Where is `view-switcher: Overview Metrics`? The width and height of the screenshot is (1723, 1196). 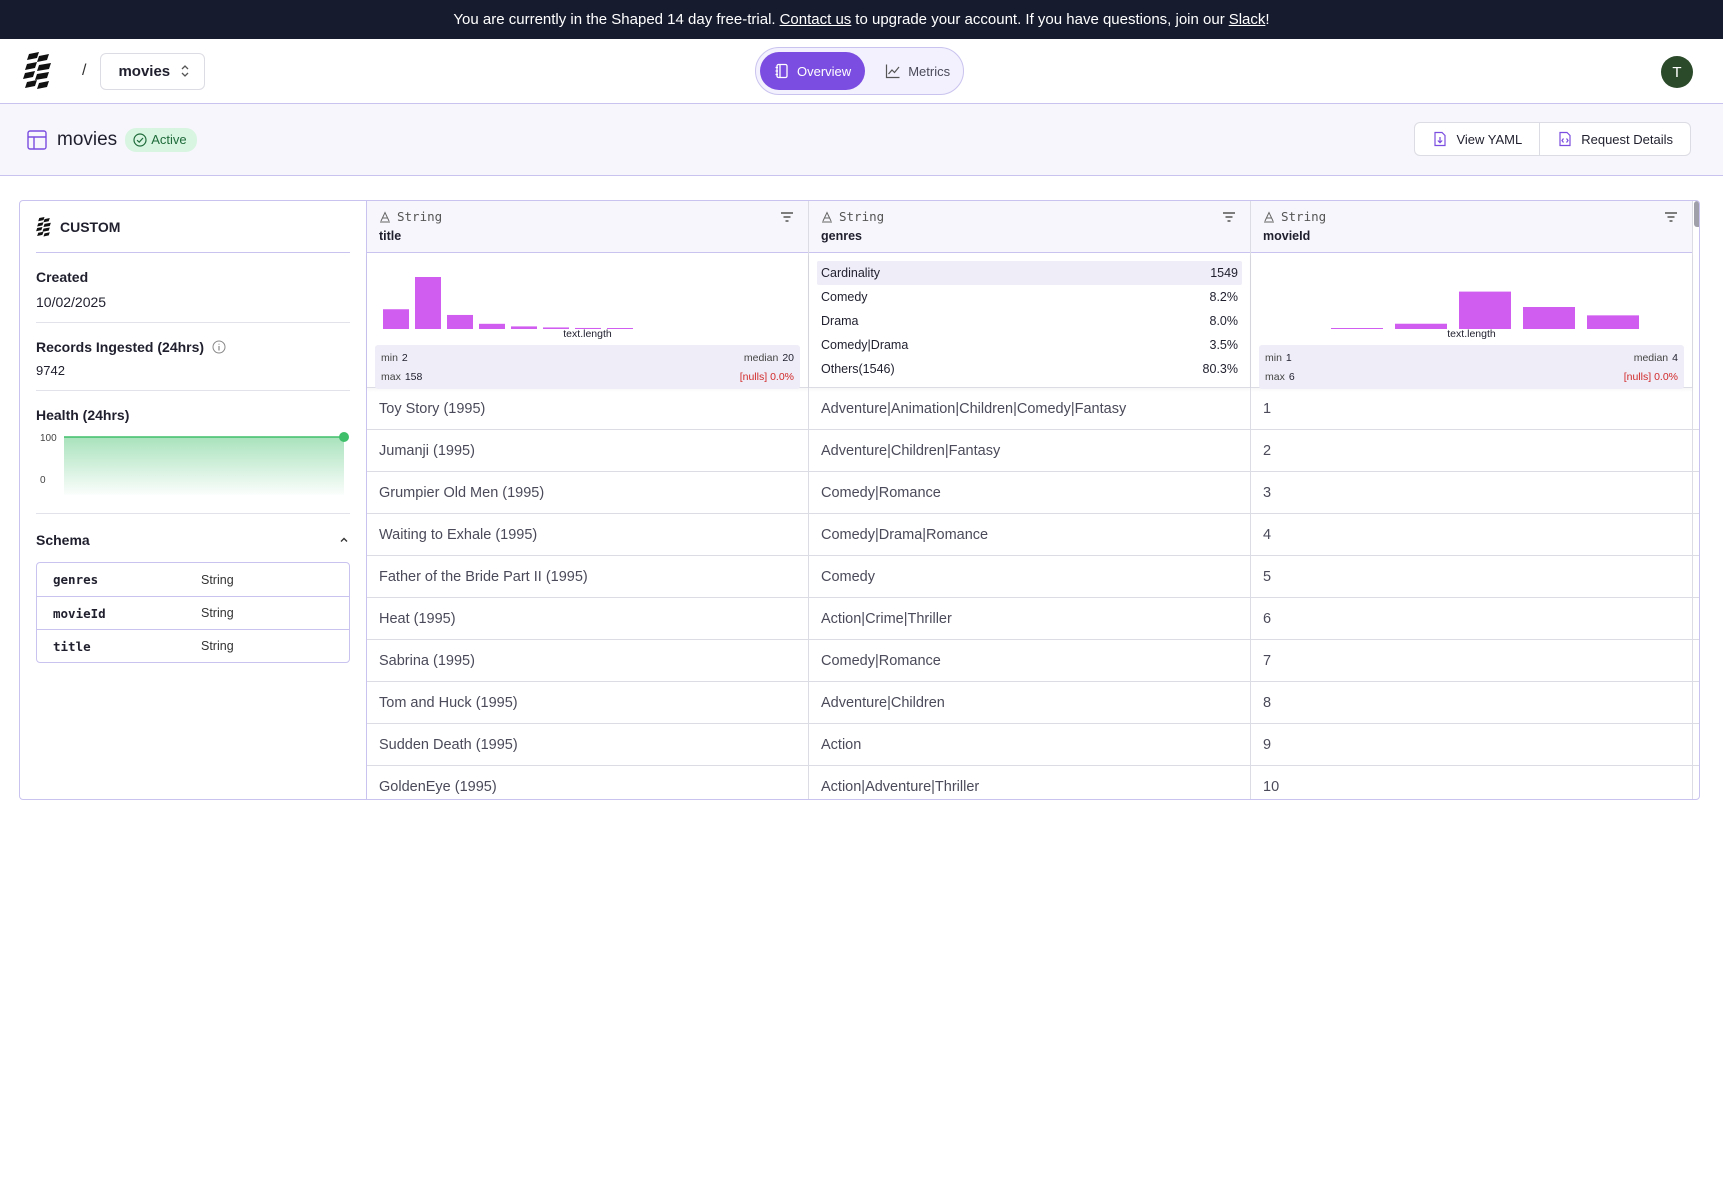 view-switcher: Overview Metrics is located at coordinates (859, 71).